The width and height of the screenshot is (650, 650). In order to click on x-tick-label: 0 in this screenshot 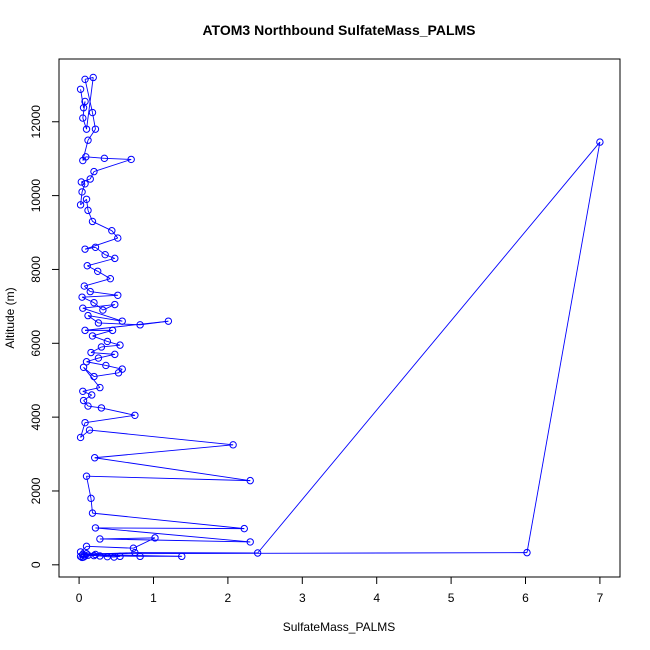, I will do `click(79, 598)`.